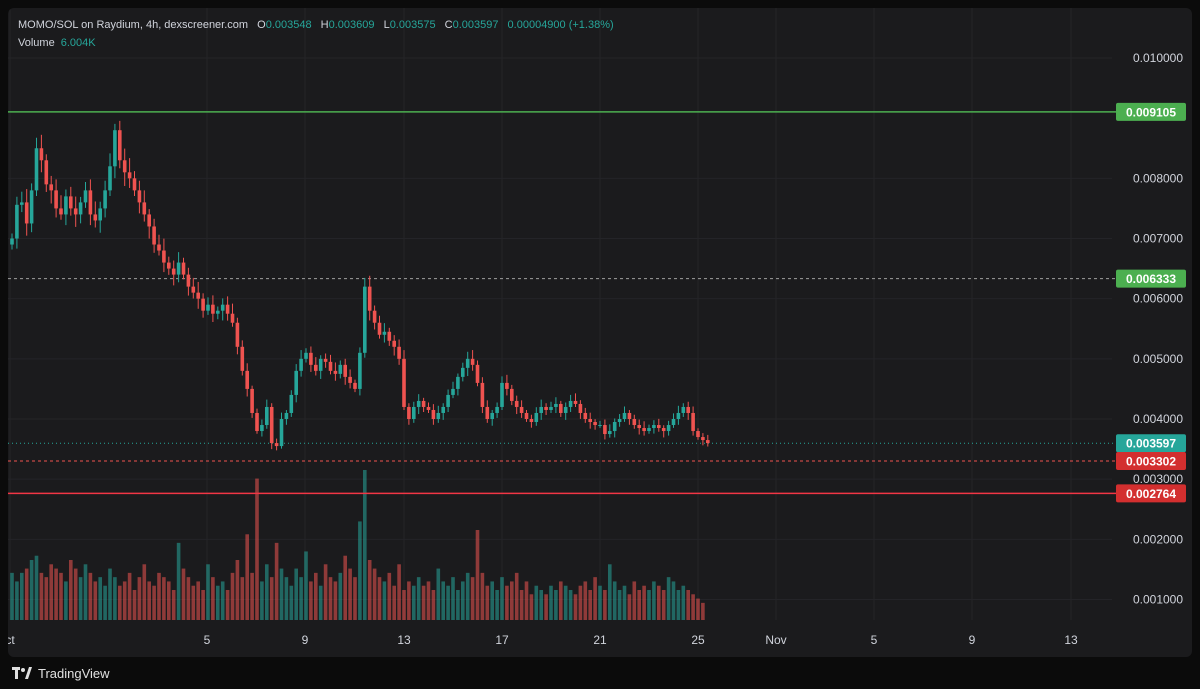 The width and height of the screenshot is (1200, 689). I want to click on time-axis: ct 5 9 13 17 21 25 Nov 5 9 13, so click(543, 640).